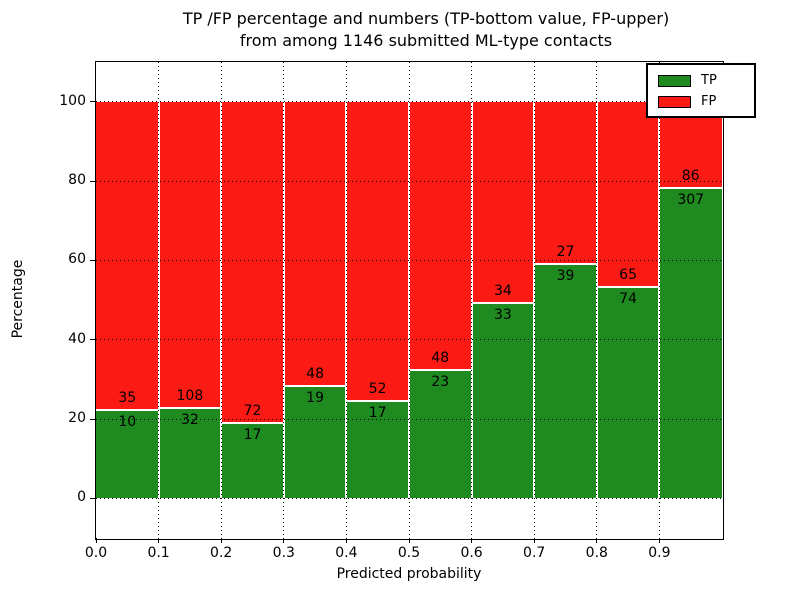 The image size is (800, 600). I want to click on legend-item-fp: FP, so click(702, 101).